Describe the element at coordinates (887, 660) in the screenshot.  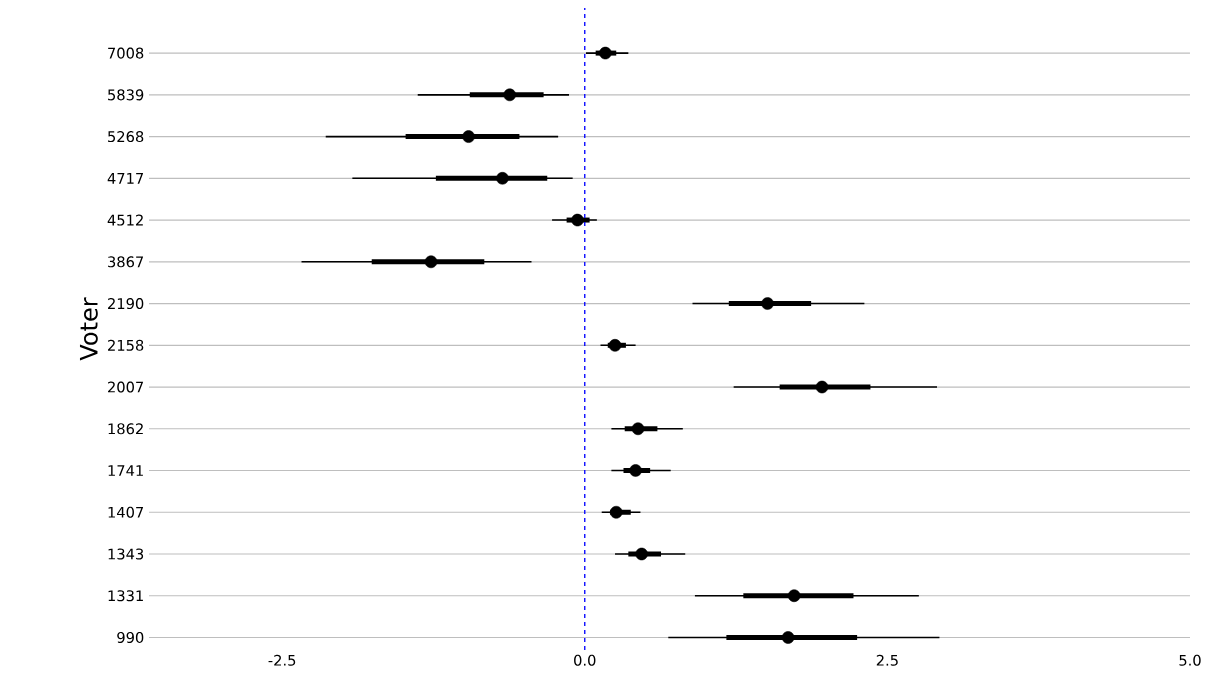
I see `x-tick-label: 2.5` at that location.